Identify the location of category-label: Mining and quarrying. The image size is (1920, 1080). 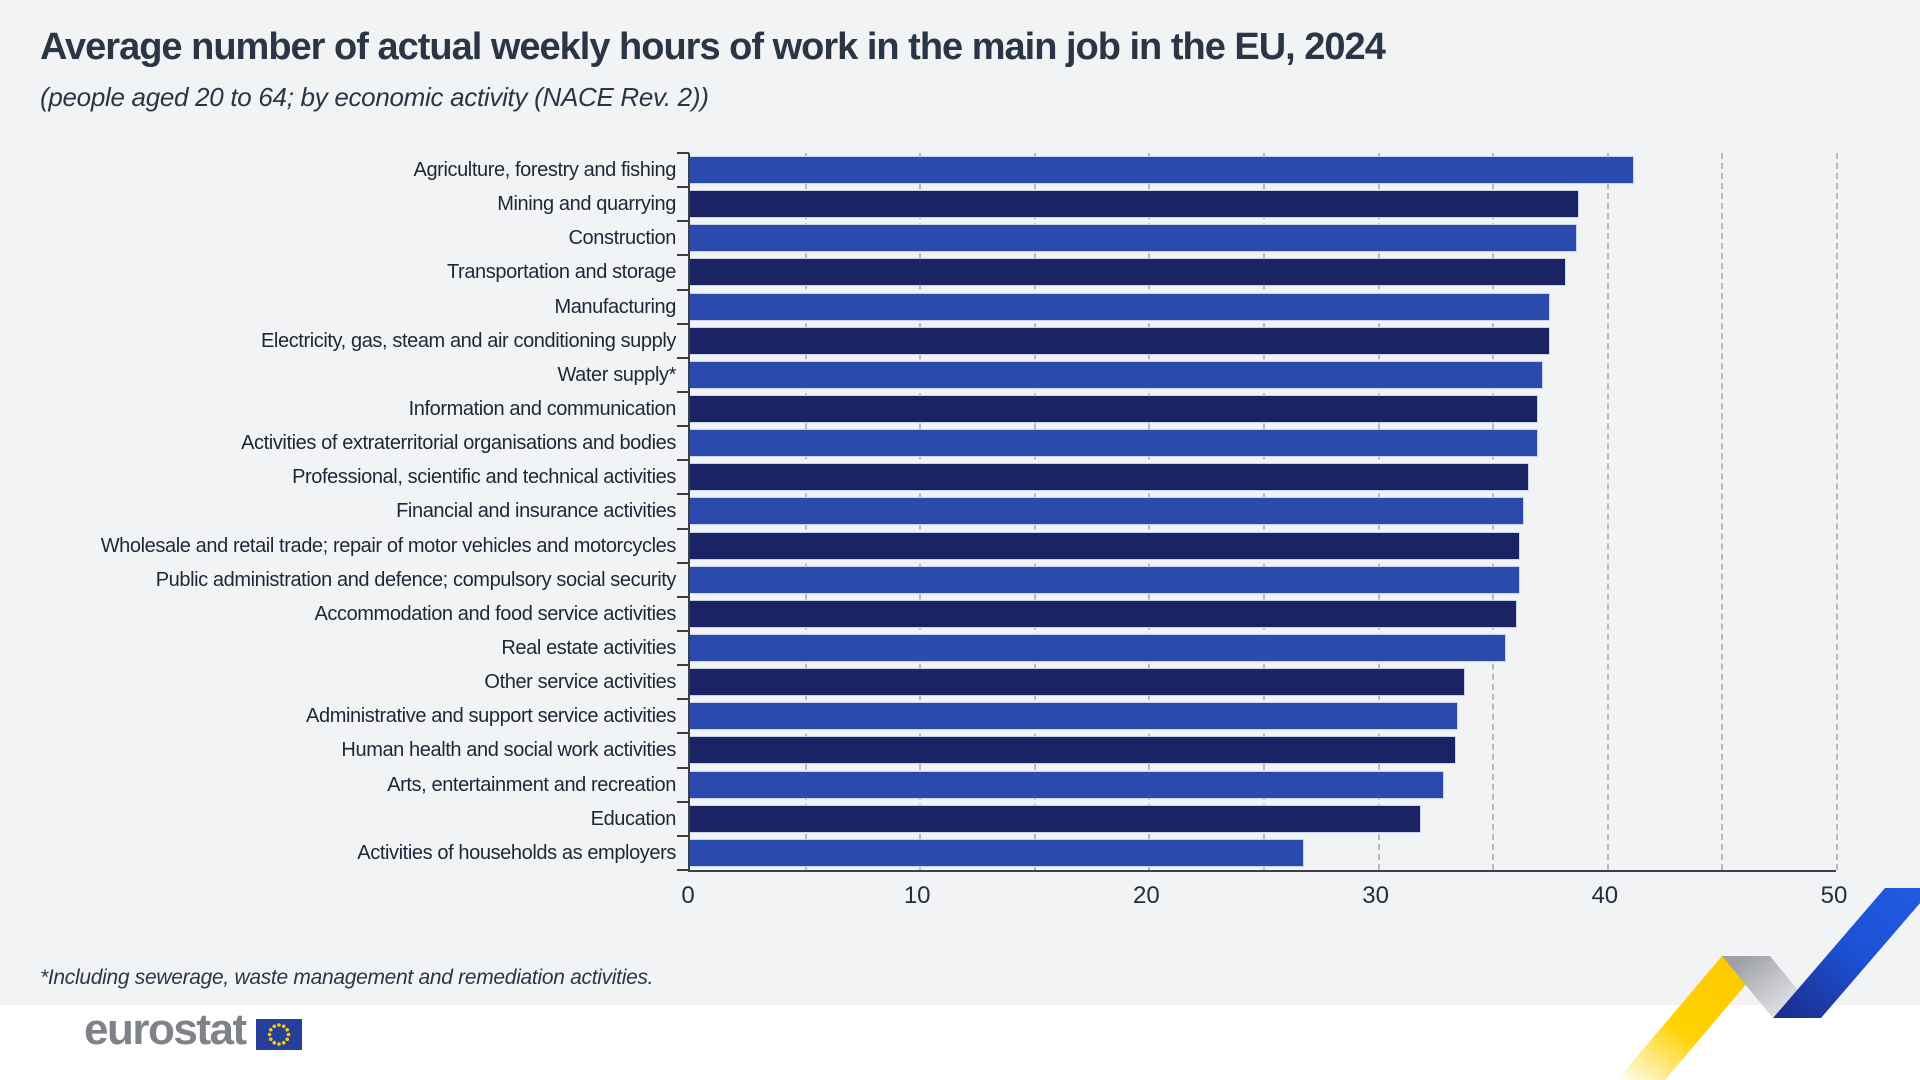
(586, 204).